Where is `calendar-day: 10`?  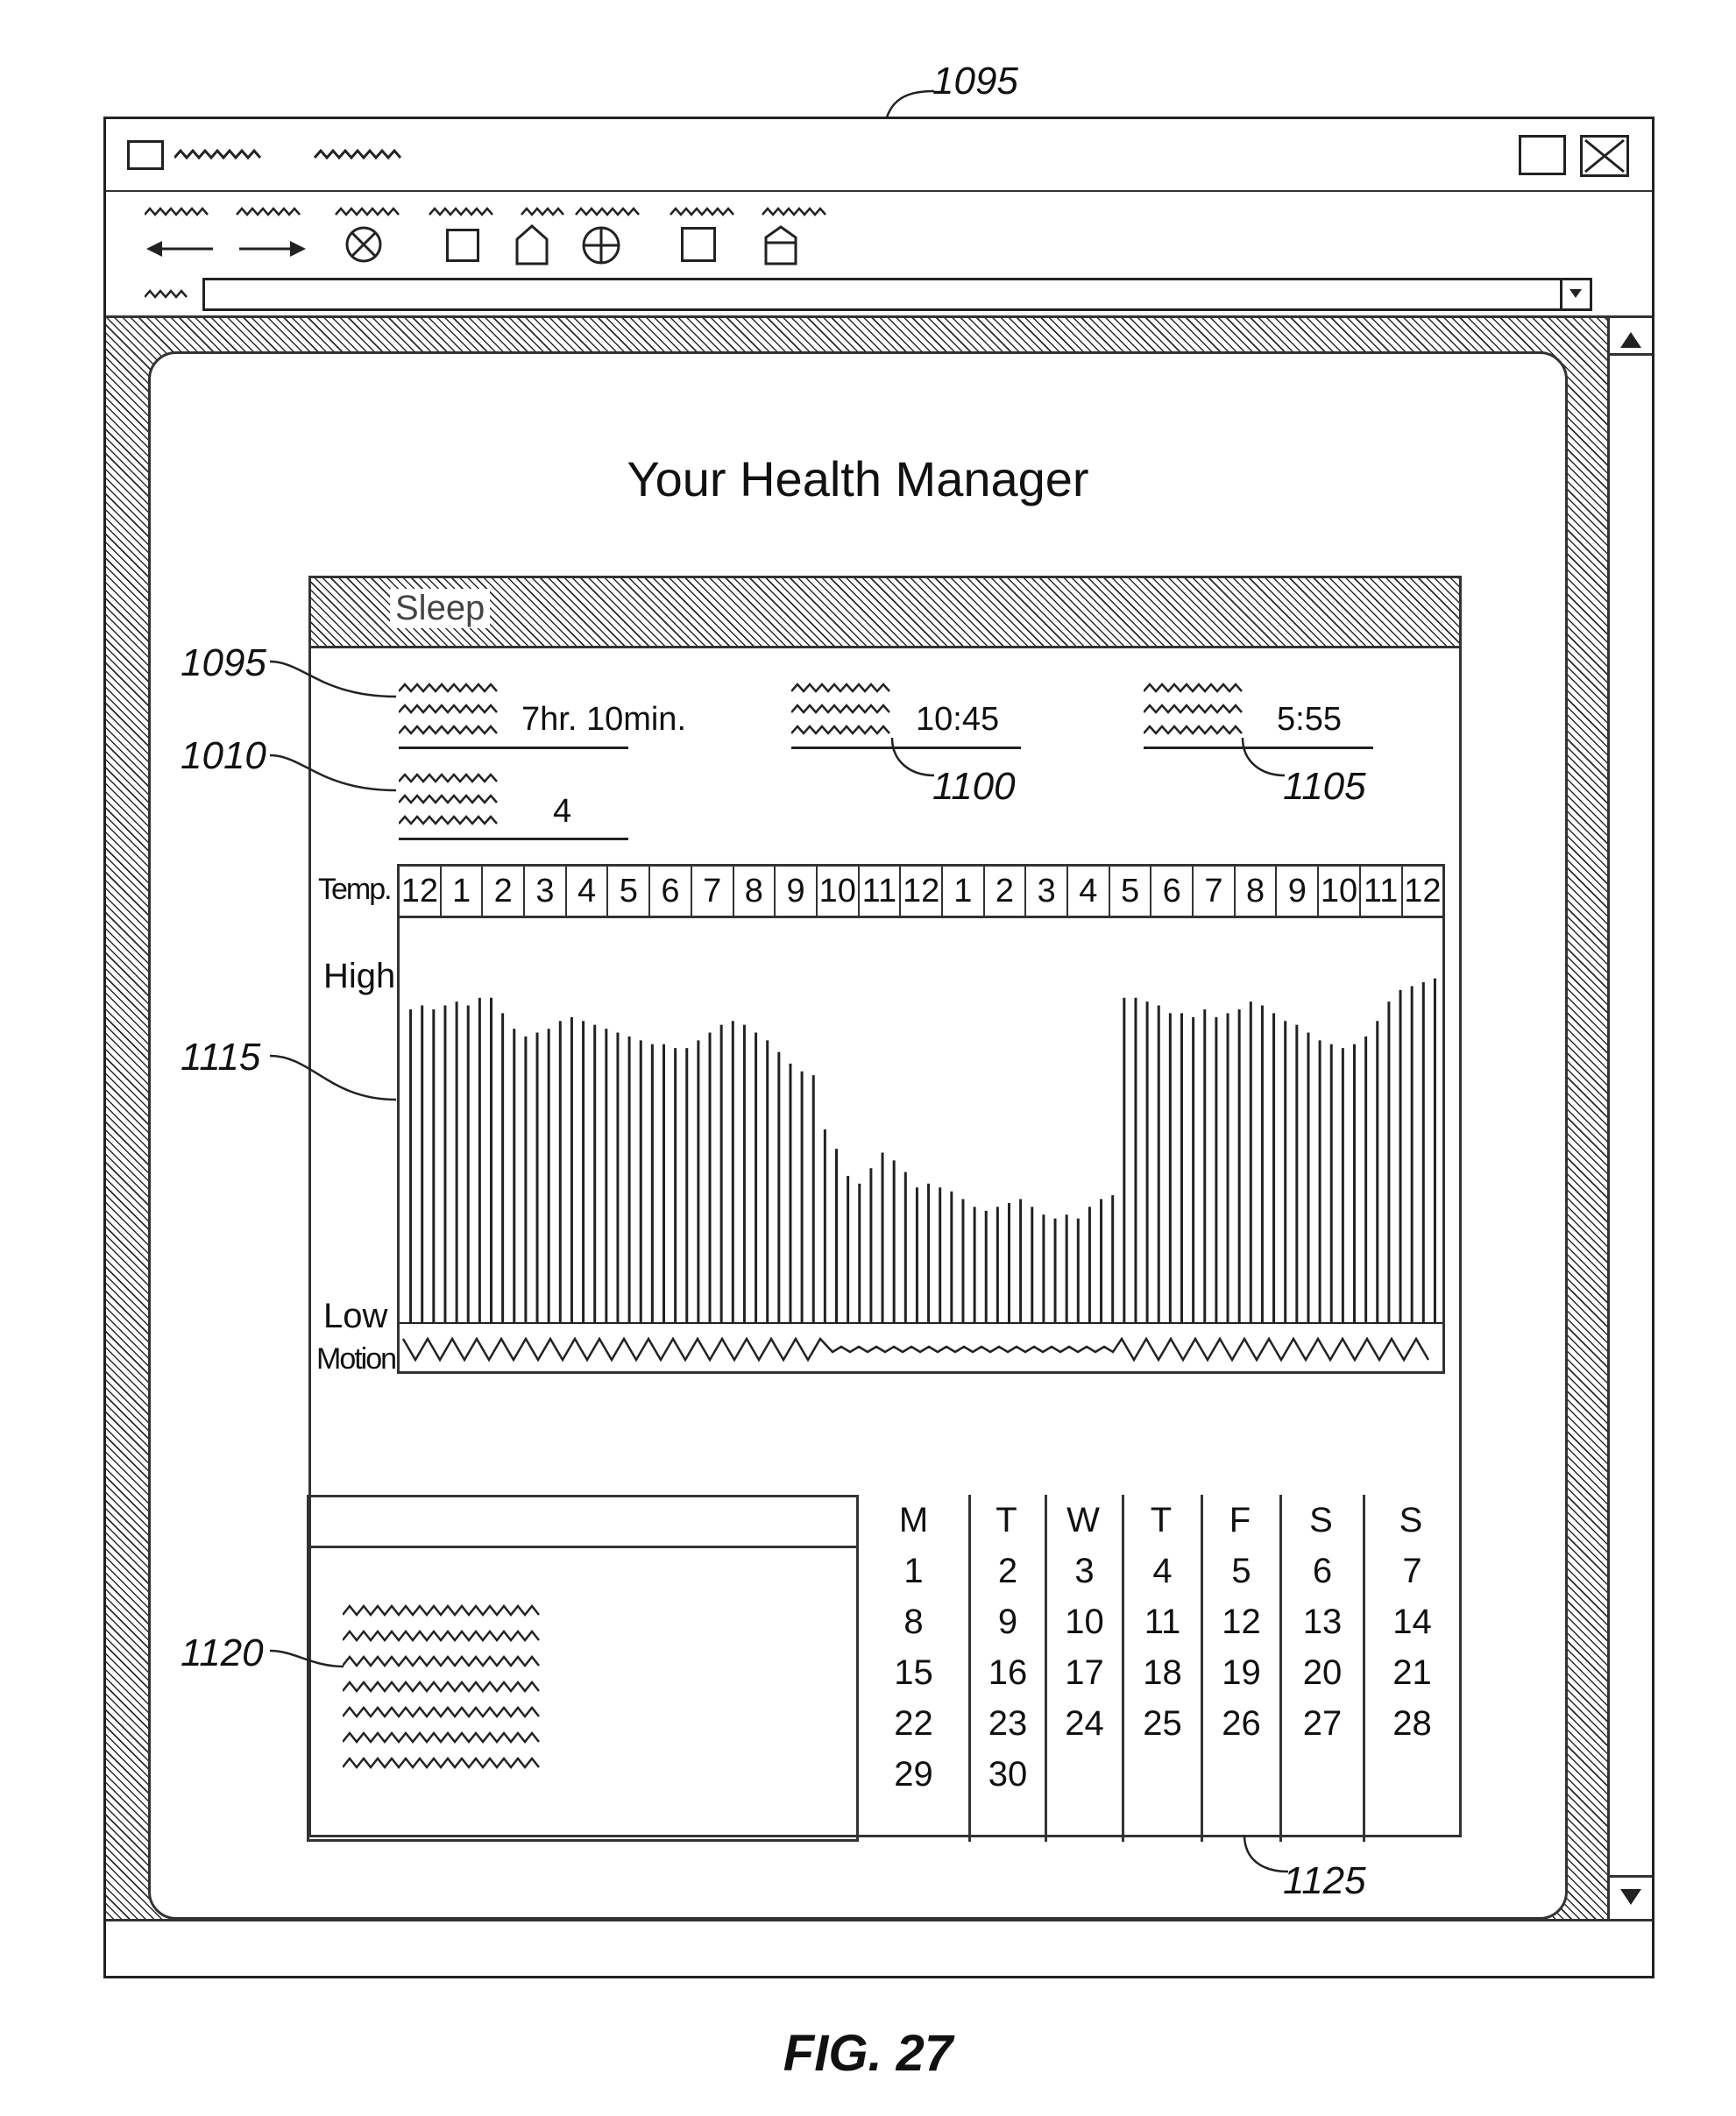
calendar-day: 10 is located at coordinates (1084, 1621).